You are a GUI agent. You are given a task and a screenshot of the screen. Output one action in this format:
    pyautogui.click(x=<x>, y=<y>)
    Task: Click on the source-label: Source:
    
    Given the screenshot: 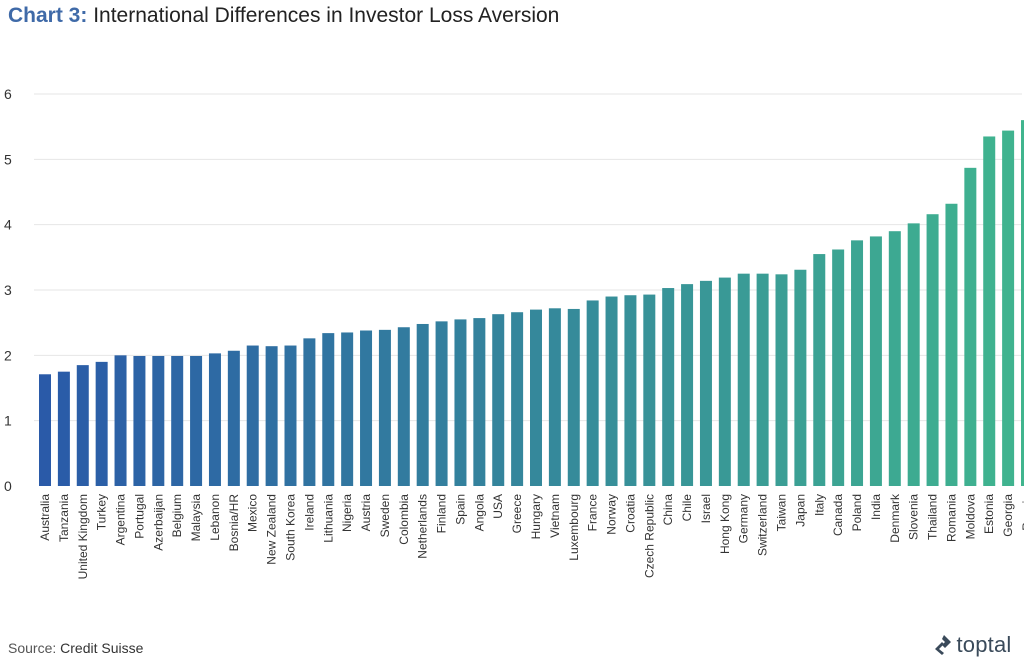 What is the action you would take?
    pyautogui.click(x=32, y=648)
    